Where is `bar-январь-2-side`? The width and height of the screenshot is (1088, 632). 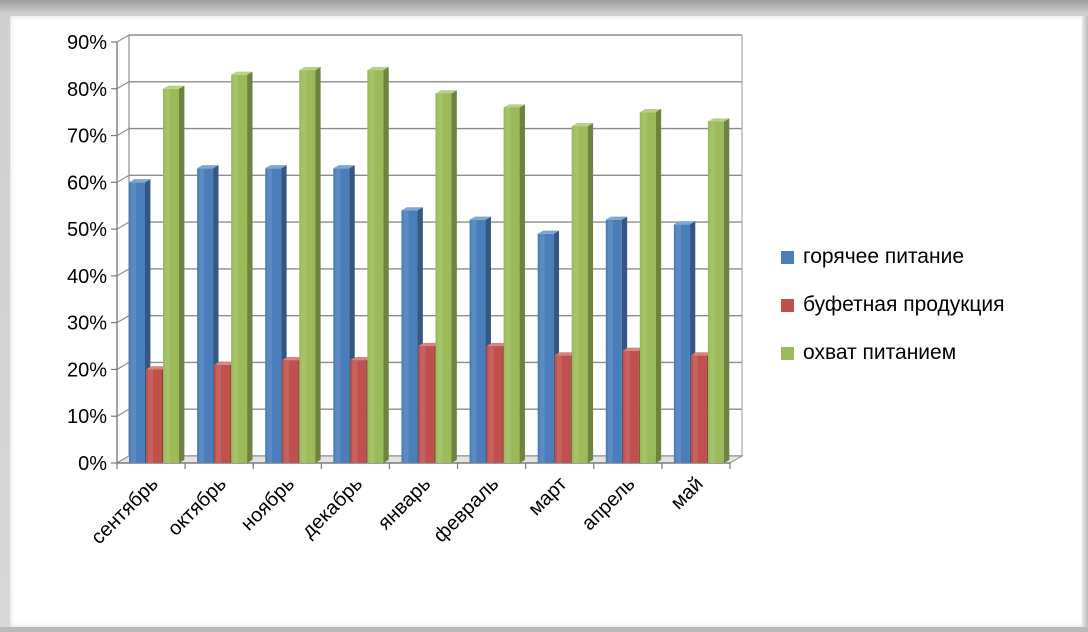 bar-январь-2-side is located at coordinates (454, 277).